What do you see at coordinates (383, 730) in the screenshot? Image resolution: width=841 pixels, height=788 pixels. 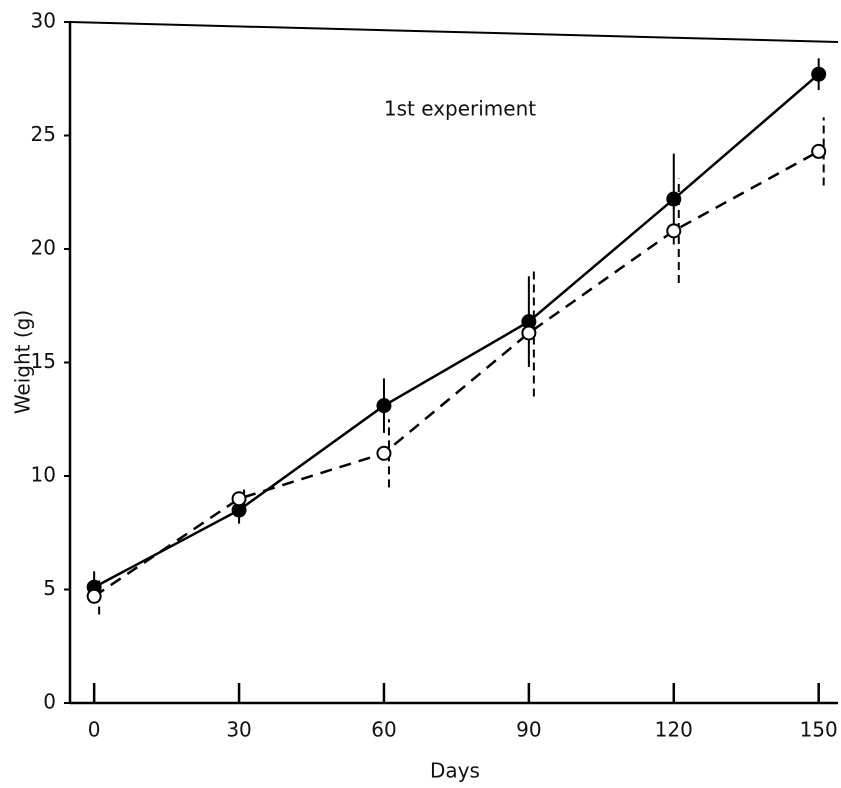 I see `x-tick-label: 60` at bounding box center [383, 730].